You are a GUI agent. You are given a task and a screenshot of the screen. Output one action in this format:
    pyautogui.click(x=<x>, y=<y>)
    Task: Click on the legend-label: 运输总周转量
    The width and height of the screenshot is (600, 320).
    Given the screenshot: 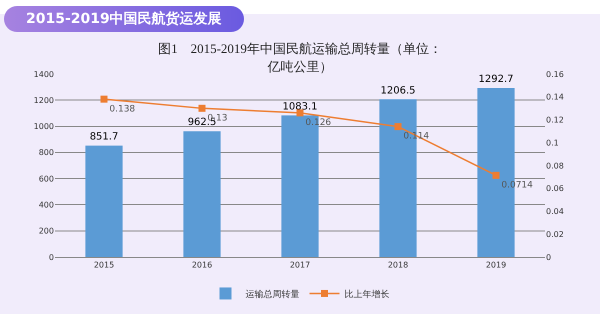 What is the action you would take?
    pyautogui.click(x=273, y=294)
    